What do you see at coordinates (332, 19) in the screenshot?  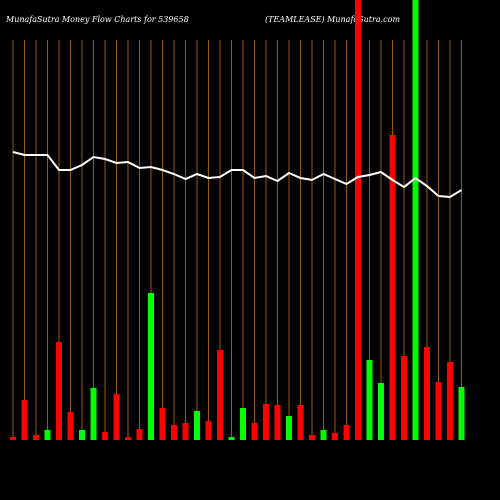 I see `chart-subtitle: (TEAMLEASE) MunafaSutra.com` at bounding box center [332, 19].